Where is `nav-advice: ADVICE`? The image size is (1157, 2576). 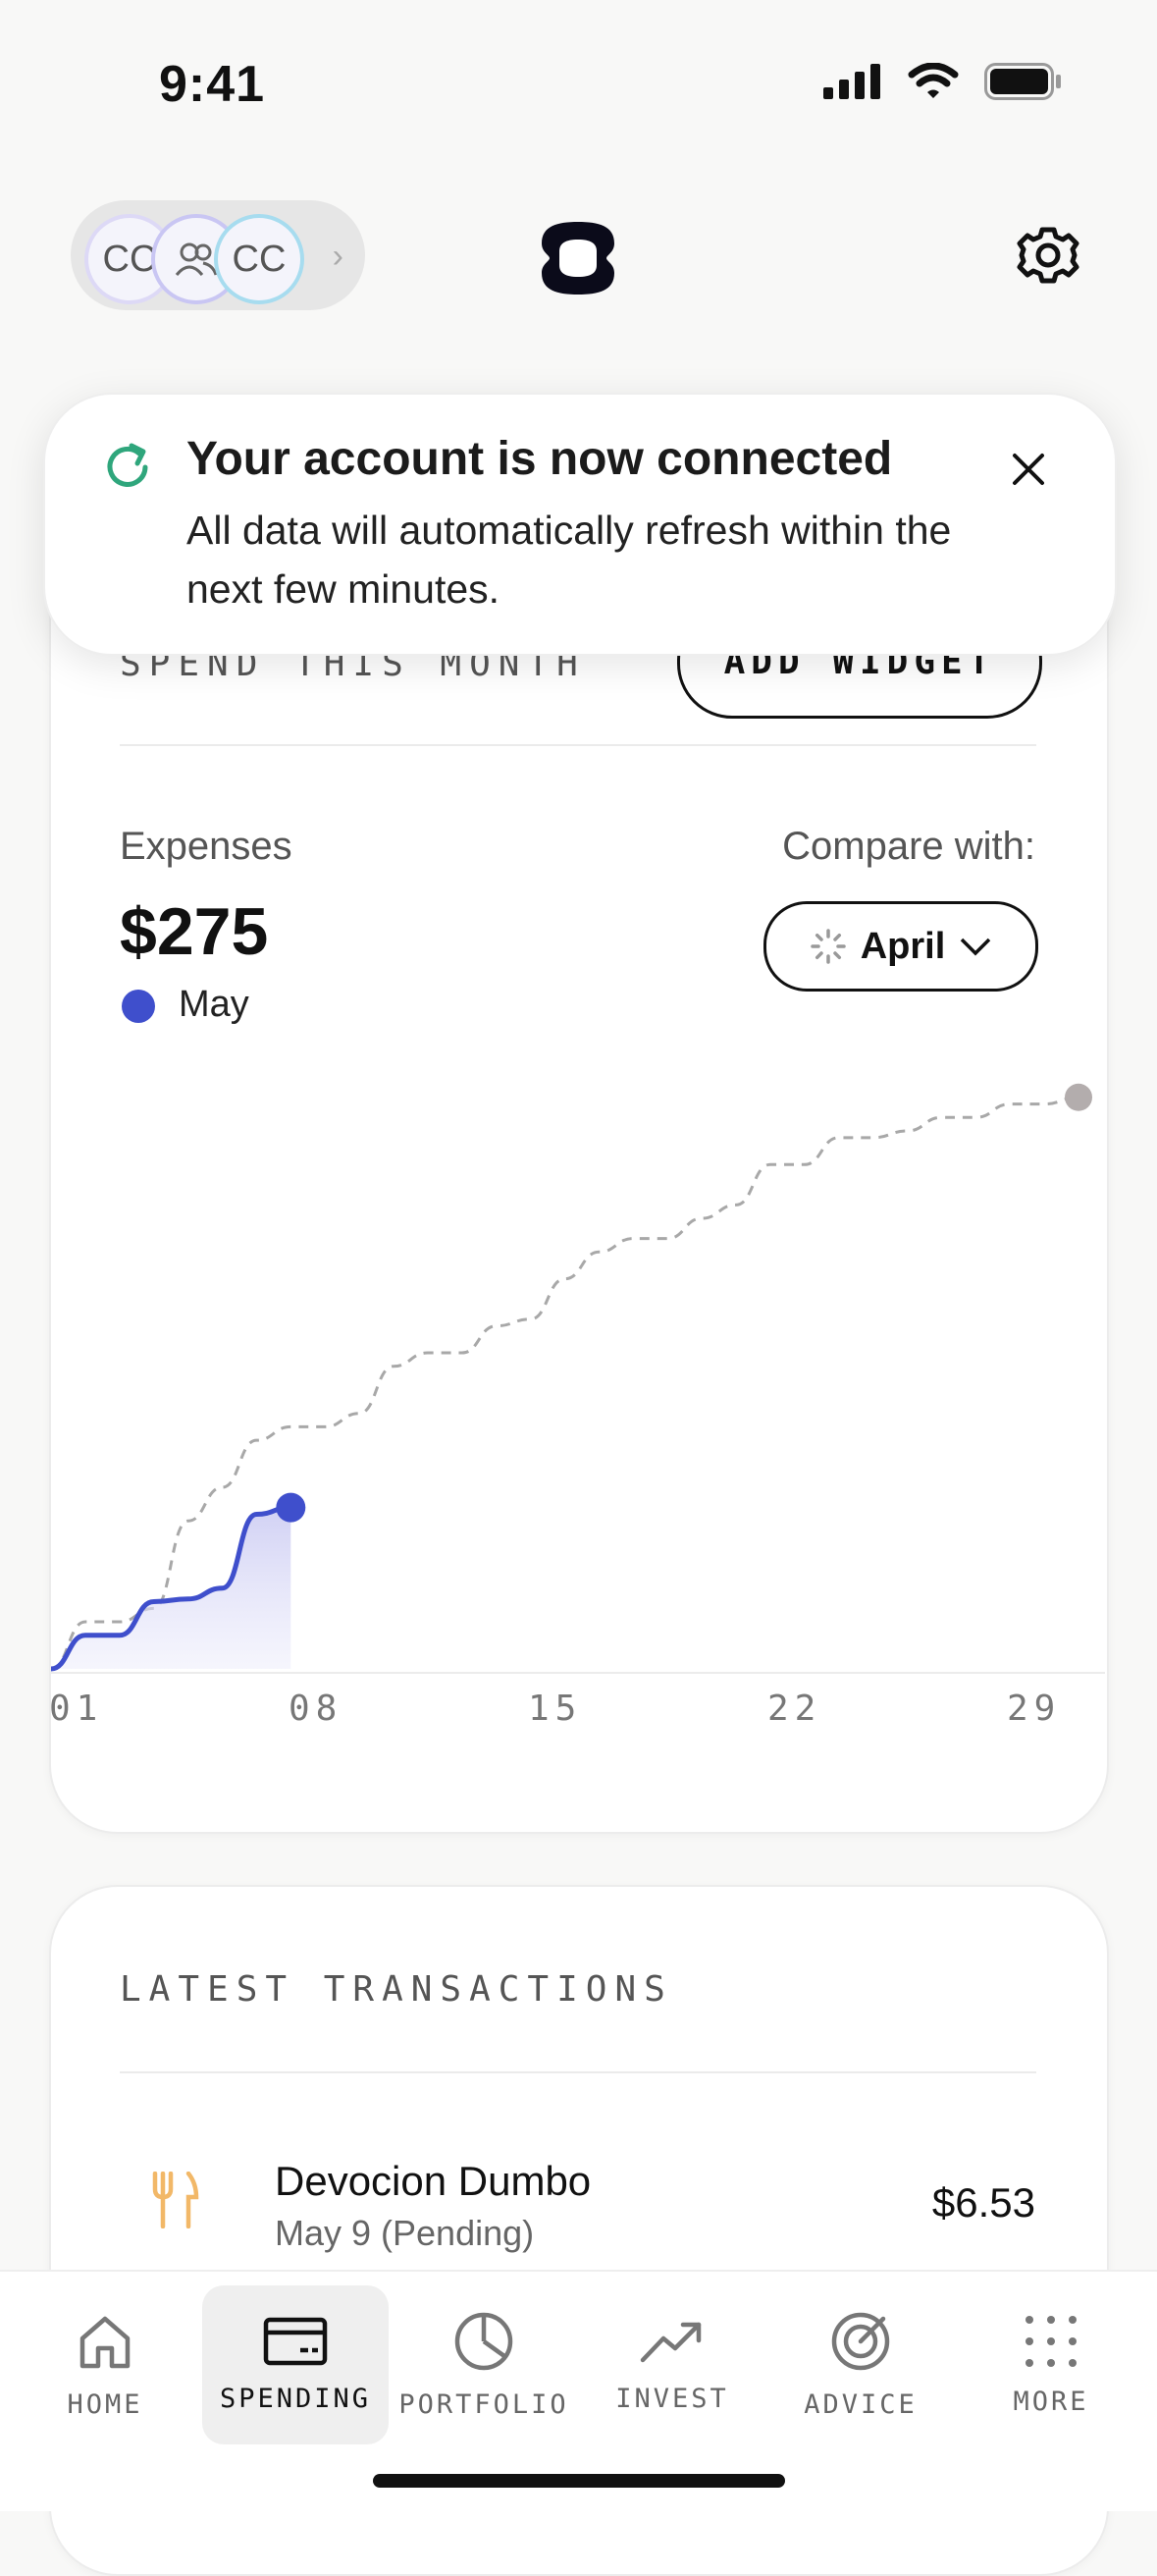
nav-advice: ADVICE is located at coordinates (860, 2365).